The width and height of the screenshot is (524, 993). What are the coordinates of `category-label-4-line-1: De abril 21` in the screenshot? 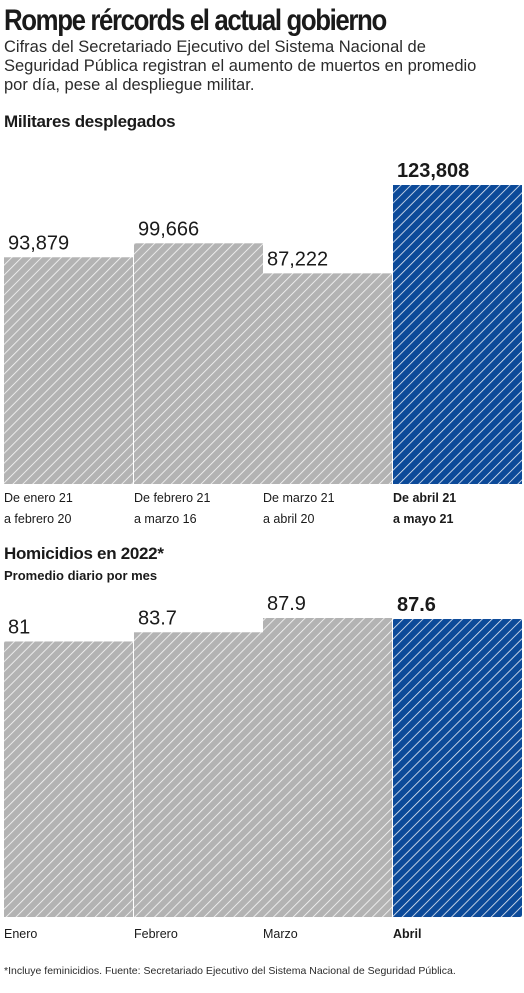 It's located at (424, 498).